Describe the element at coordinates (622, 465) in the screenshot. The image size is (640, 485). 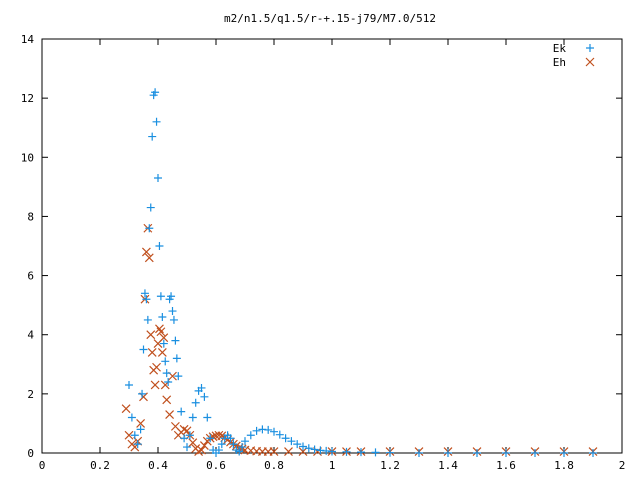
I see `x-tick-label: 2` at that location.